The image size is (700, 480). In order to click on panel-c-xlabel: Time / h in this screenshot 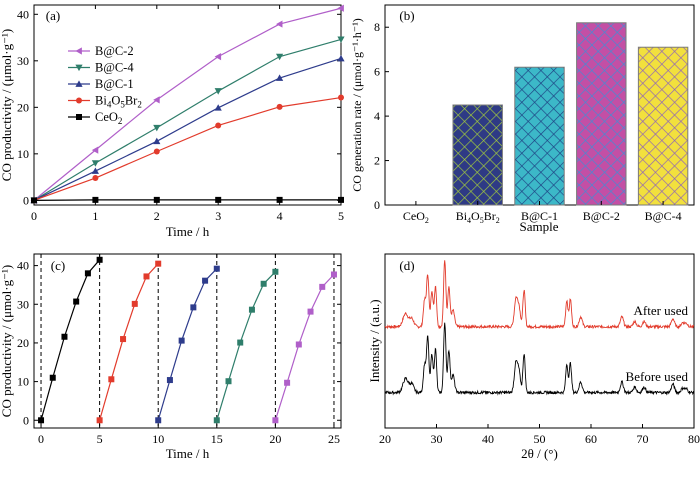, I will do `click(188, 453)`.